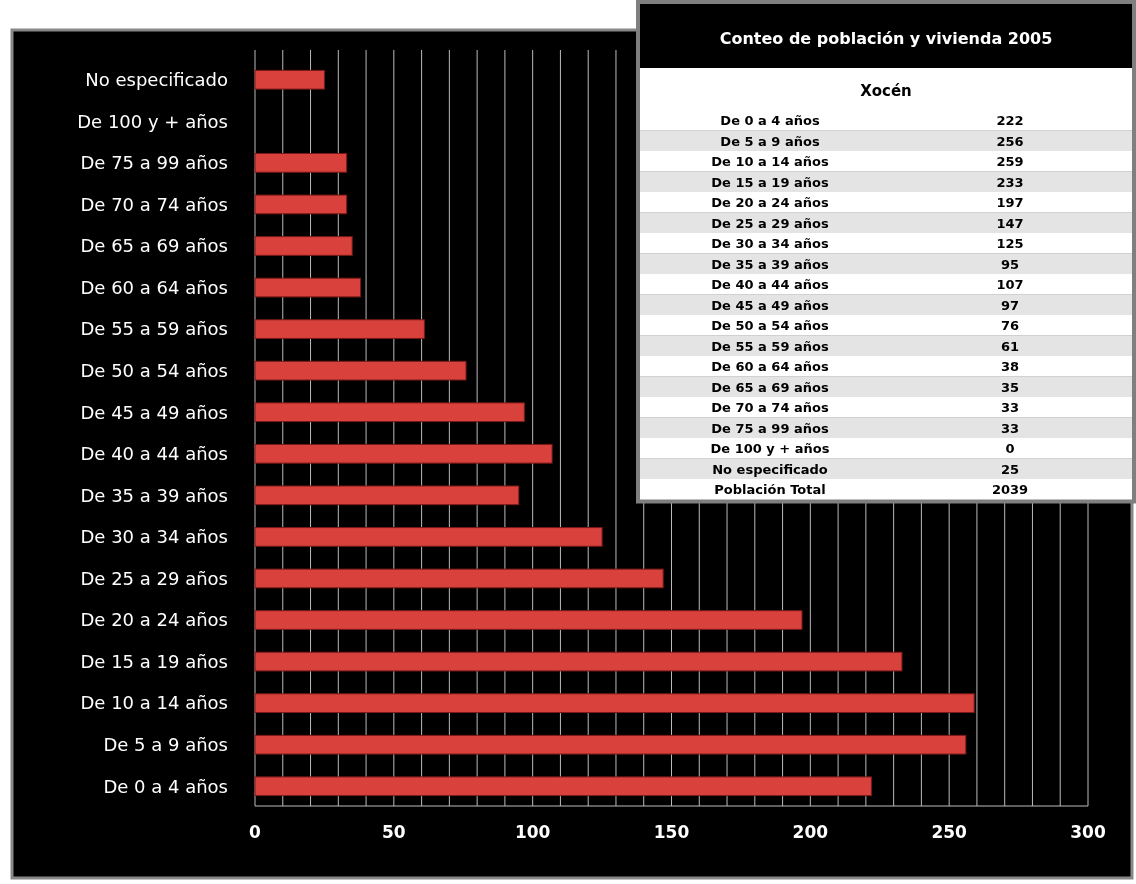 Image resolution: width=1136 pixels, height=884 pixels. What do you see at coordinates (949, 832) in the screenshot?
I see `x-tick-label: 250` at bounding box center [949, 832].